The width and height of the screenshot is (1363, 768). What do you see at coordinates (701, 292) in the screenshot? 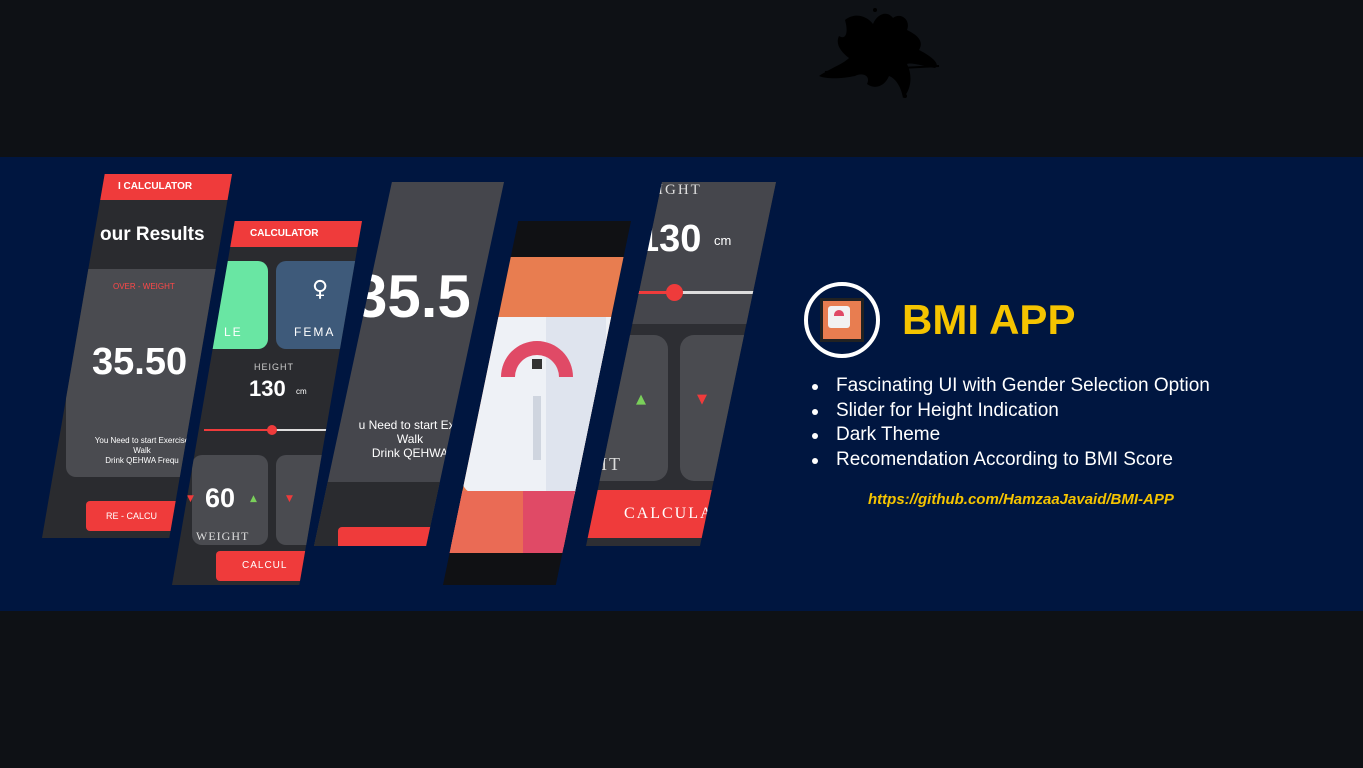
I see `height-slider-track` at bounding box center [701, 292].